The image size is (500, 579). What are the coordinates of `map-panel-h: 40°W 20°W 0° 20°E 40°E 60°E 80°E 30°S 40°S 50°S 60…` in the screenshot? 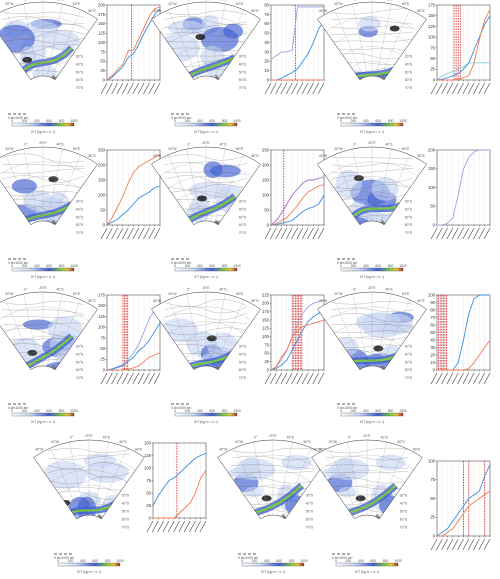 It's located at (206, 355).